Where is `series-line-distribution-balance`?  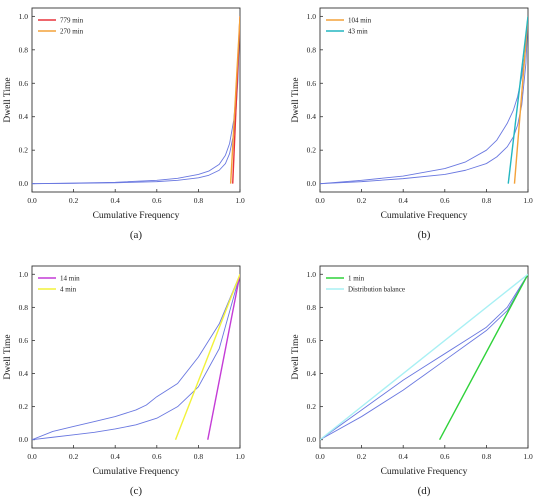
series-line-distribution-balance is located at coordinates (424, 357).